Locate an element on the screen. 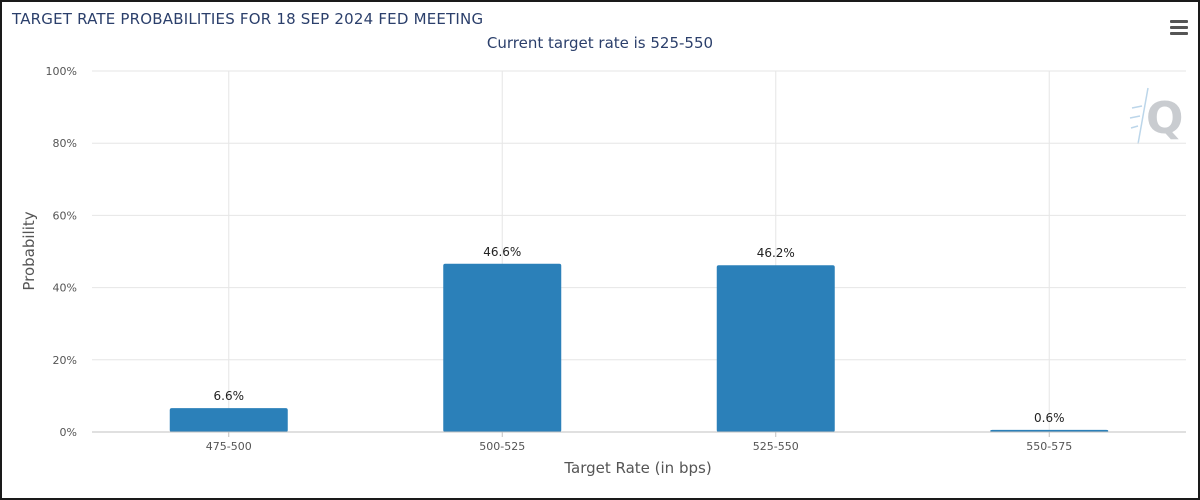  y-tick-label: 0% is located at coordinates (68, 432).